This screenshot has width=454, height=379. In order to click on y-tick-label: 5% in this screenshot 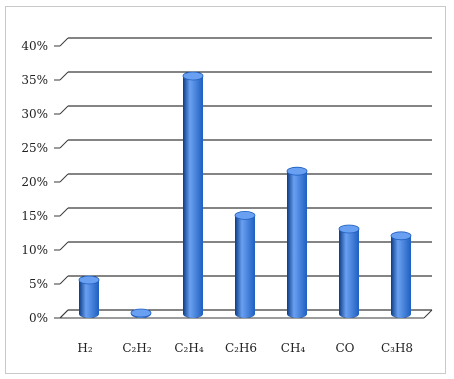, I will do `click(38, 284)`.